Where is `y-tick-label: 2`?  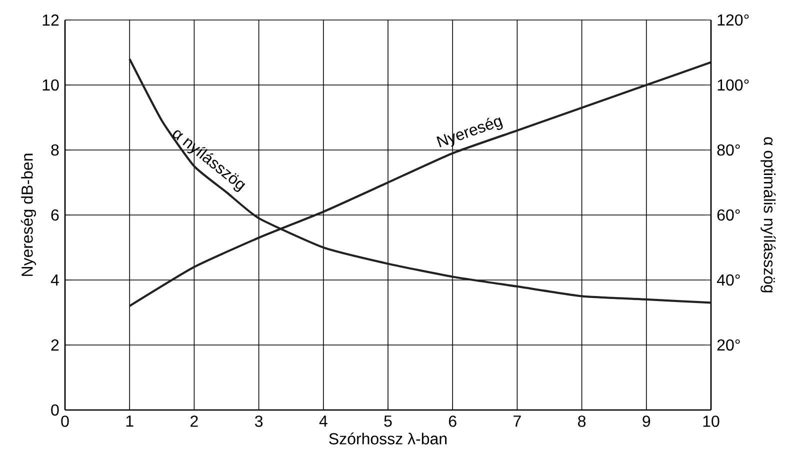 y-tick-label: 2 is located at coordinates (55, 345).